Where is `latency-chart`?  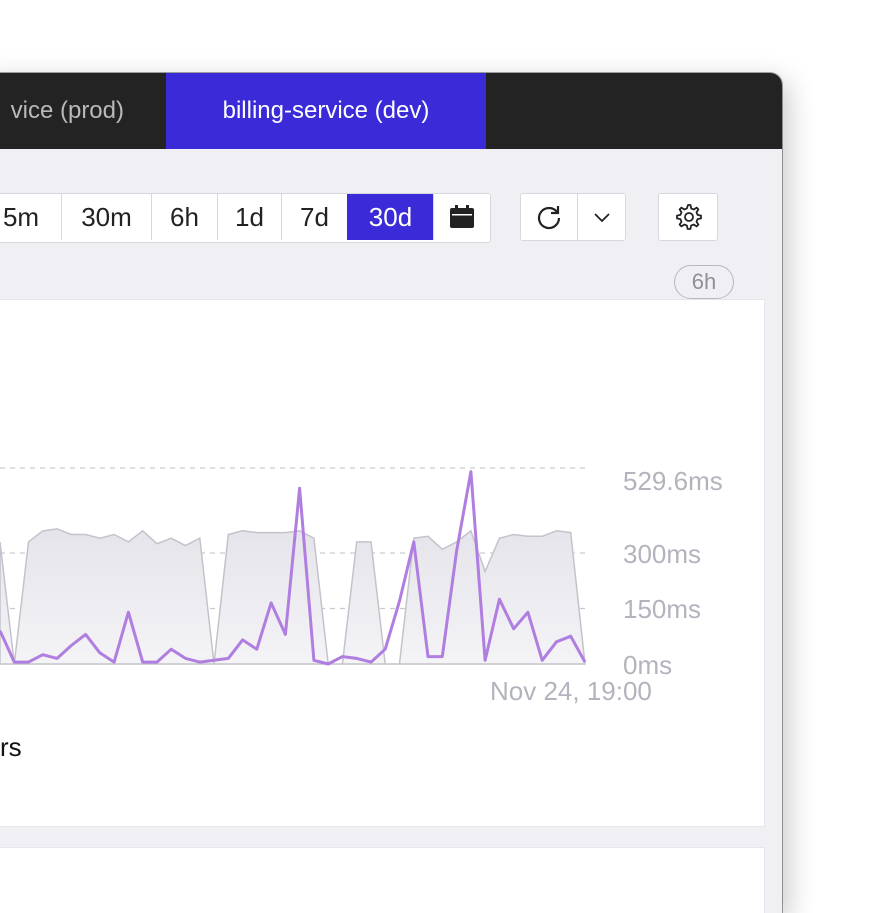
latency-chart is located at coordinates (293, 566).